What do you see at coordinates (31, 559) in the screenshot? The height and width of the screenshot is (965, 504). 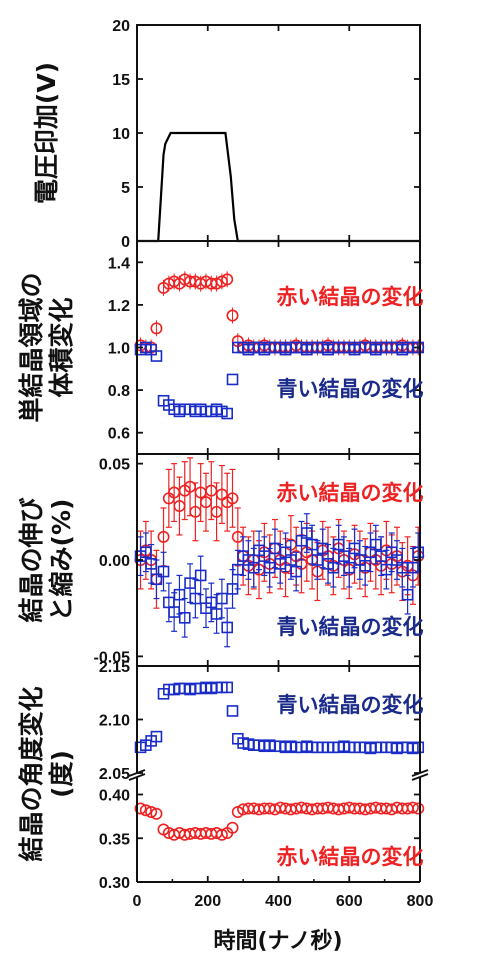 I see `y-axis-label: 結晶の伸び` at bounding box center [31, 559].